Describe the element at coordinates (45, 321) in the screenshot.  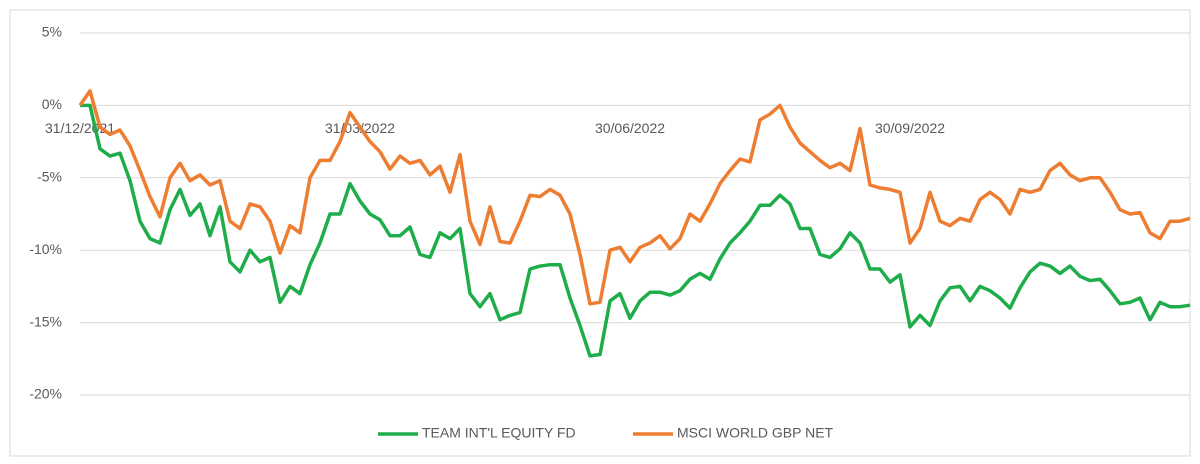
I see `y-tick-label: -15%` at that location.